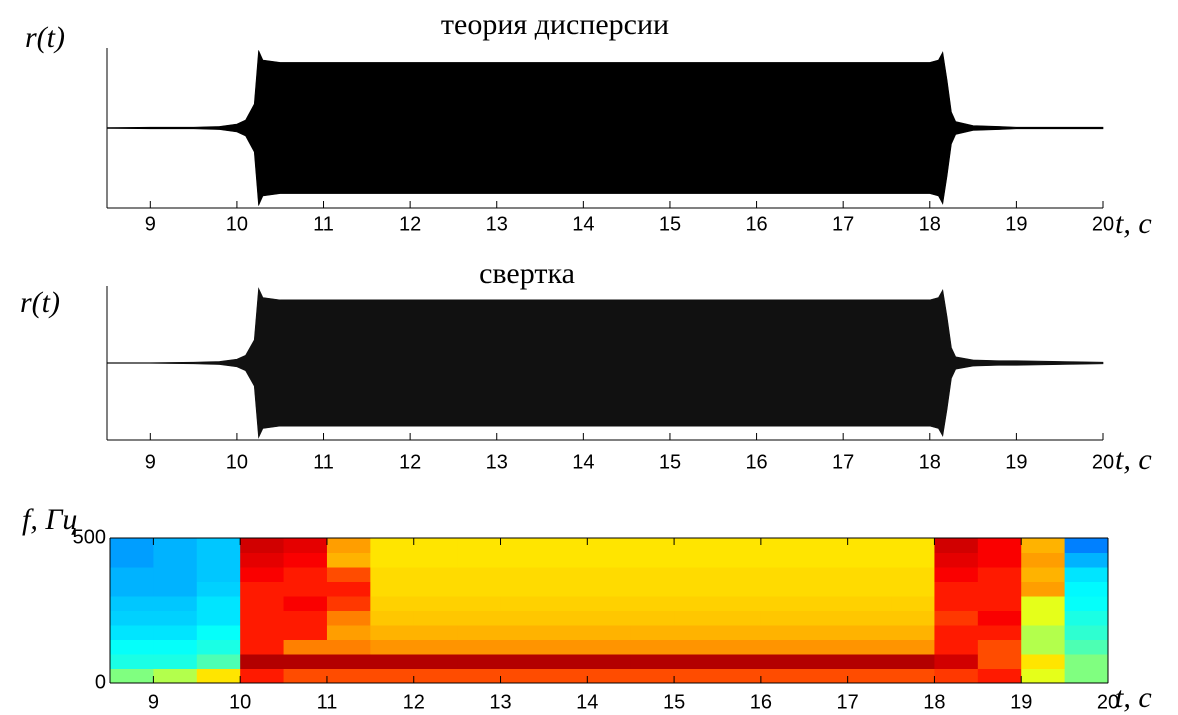 This screenshot has width=1178, height=715. Describe the element at coordinates (605, 89) in the screenshot. I see `signal-upper` at that location.